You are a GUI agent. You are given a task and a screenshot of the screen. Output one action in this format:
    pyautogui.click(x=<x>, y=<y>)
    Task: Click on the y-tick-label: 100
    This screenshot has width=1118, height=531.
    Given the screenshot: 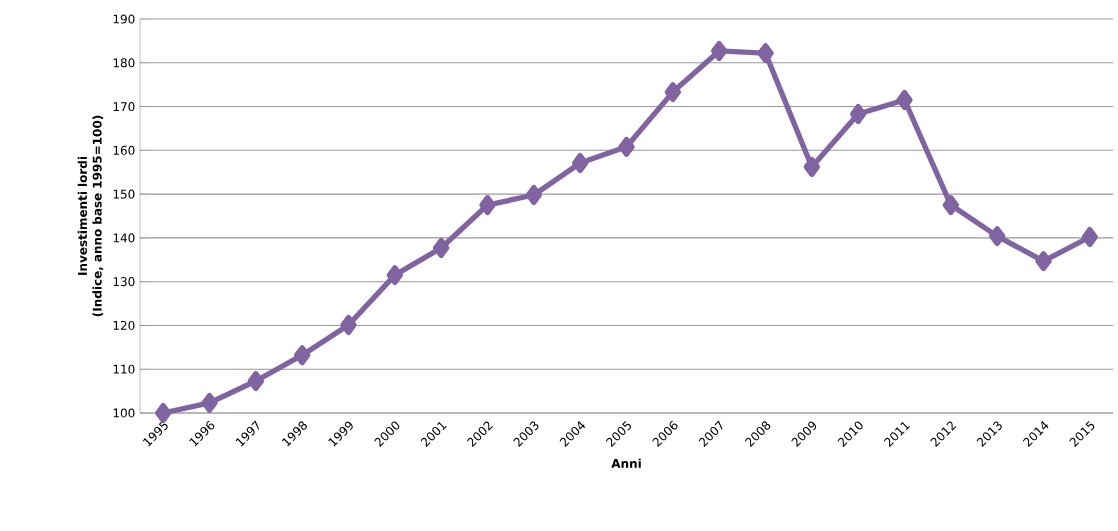 What is the action you would take?
    pyautogui.click(x=124, y=413)
    